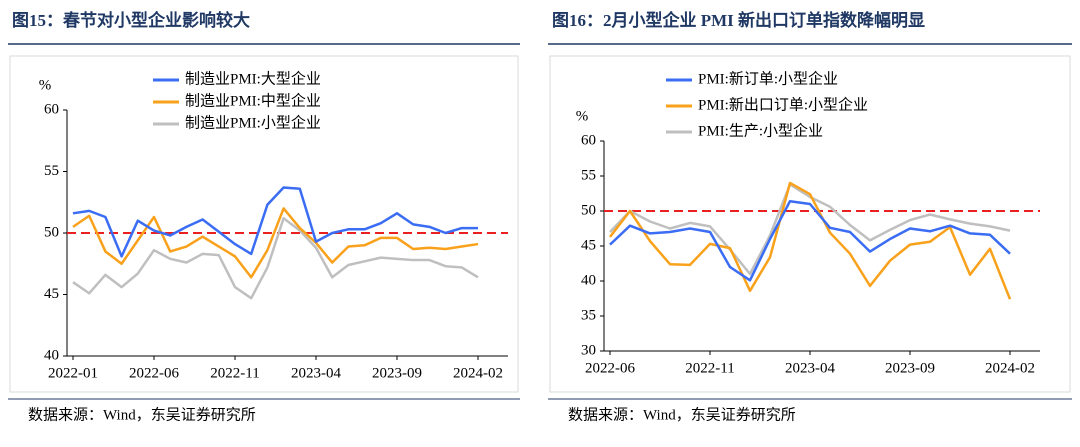 Image resolution: width=1080 pixels, height=447 pixels. I want to click on chart-title: 图16：2月小型企业 PMI 新出口订单指数降幅明显, so click(738, 20).